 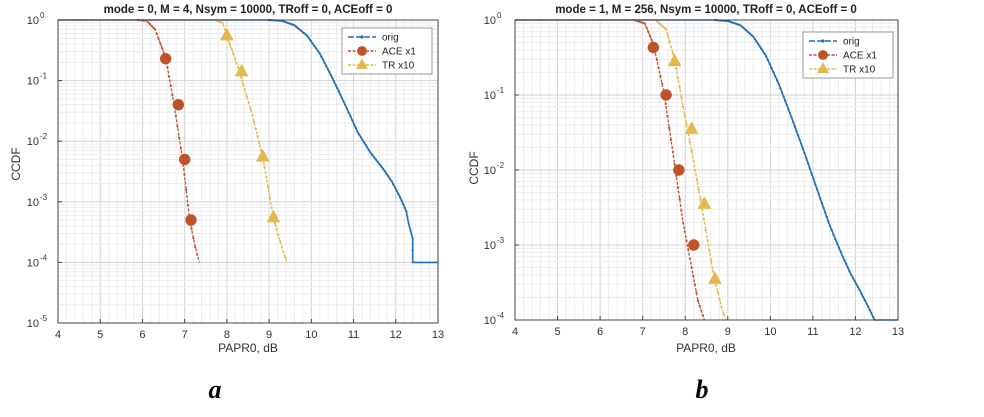 What do you see at coordinates (249, 330) in the screenshot?
I see `panel-a-x-ticks: 4 5 6 7 8 9 10 11 12 13` at bounding box center [249, 330].